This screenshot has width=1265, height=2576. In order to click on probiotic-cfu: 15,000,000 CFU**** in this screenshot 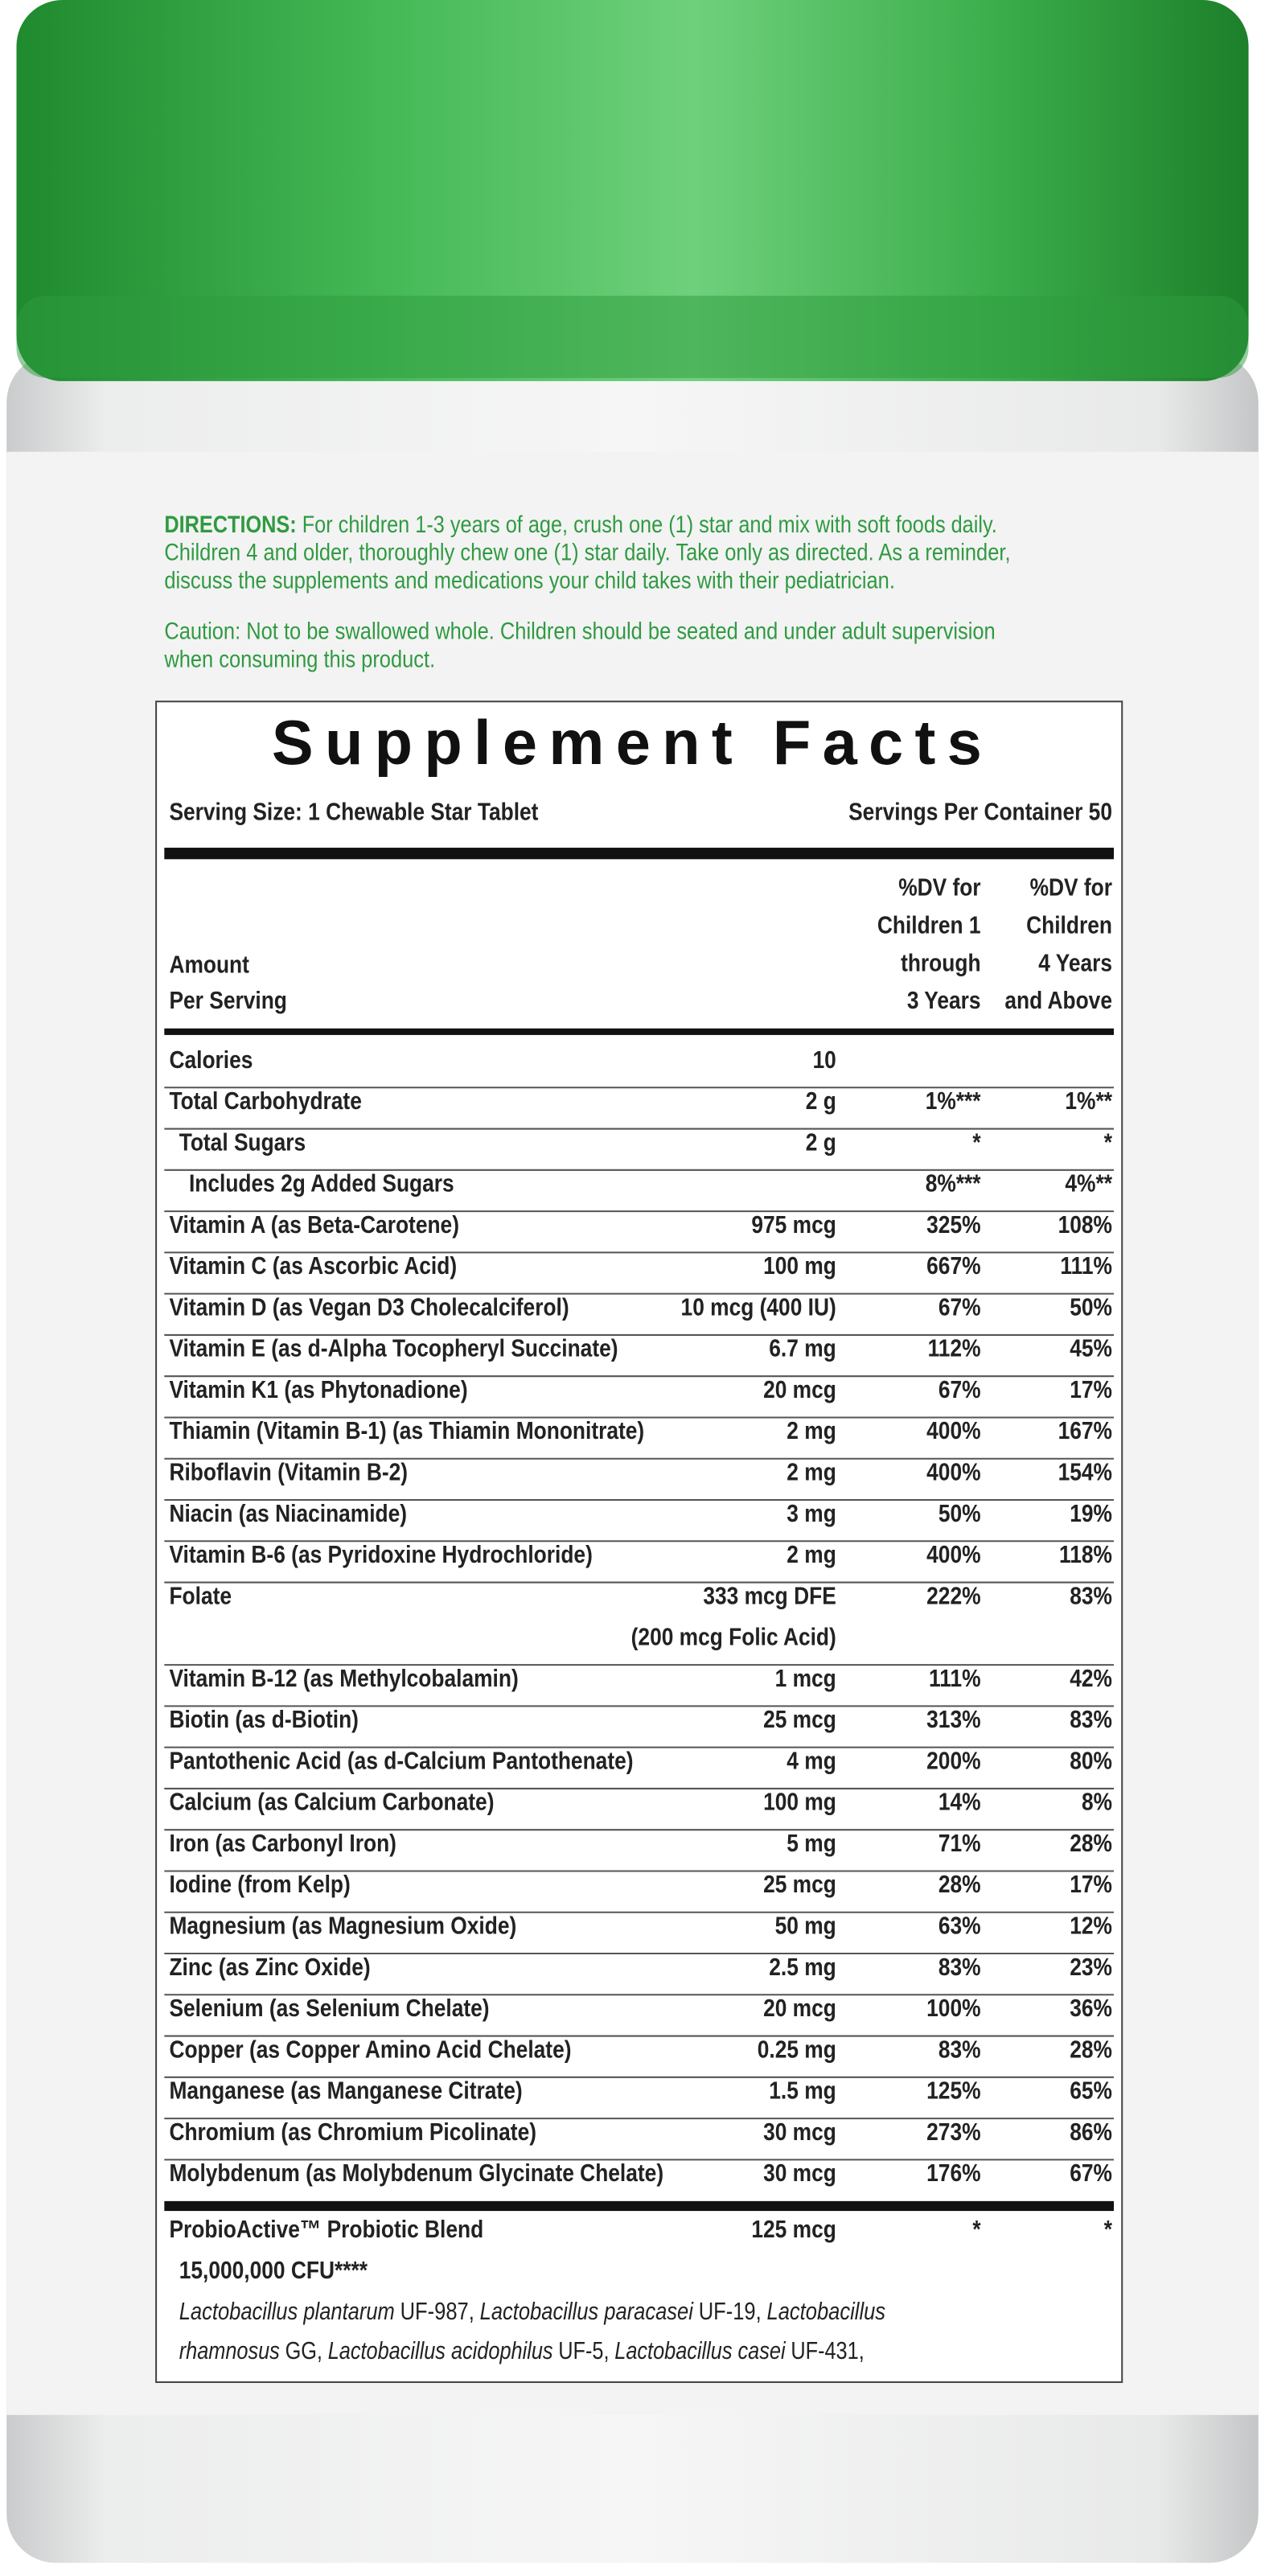, I will do `click(273, 2270)`.